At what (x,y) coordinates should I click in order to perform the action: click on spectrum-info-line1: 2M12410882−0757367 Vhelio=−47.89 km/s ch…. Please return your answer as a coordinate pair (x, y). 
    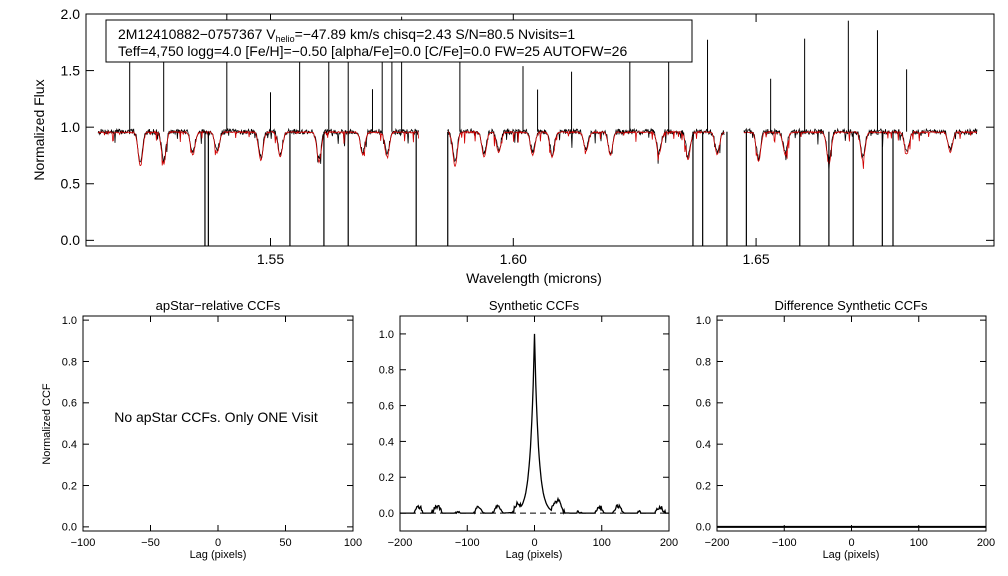
    Looking at the image, I should click on (346, 35).